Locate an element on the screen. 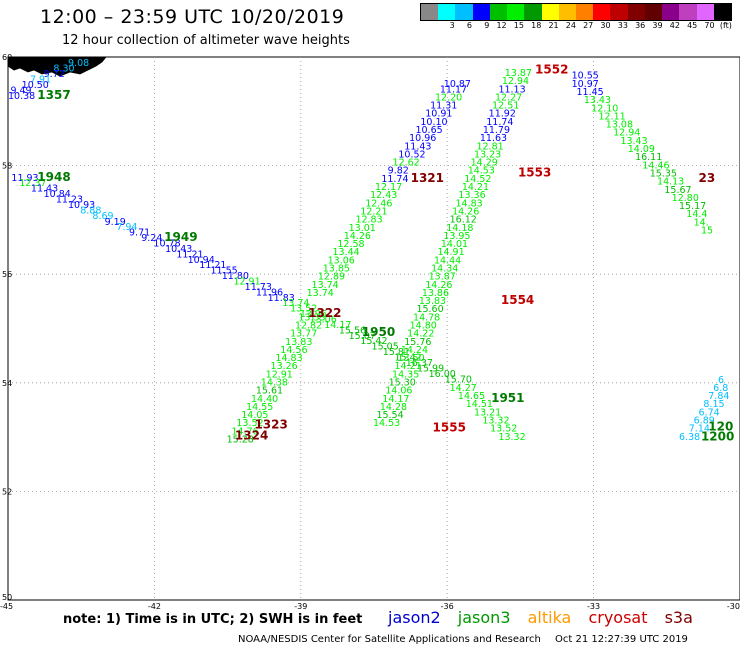 This screenshot has height=650, width=740. wave-height-label: 11.80 is located at coordinates (235, 276).